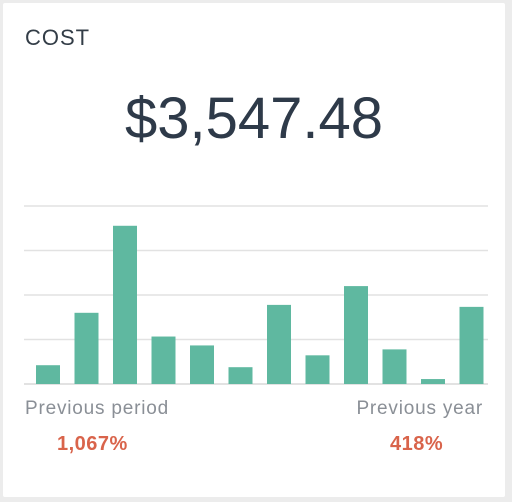  What do you see at coordinates (97, 408) in the screenshot?
I see `previous-period-label: Previous period` at bounding box center [97, 408].